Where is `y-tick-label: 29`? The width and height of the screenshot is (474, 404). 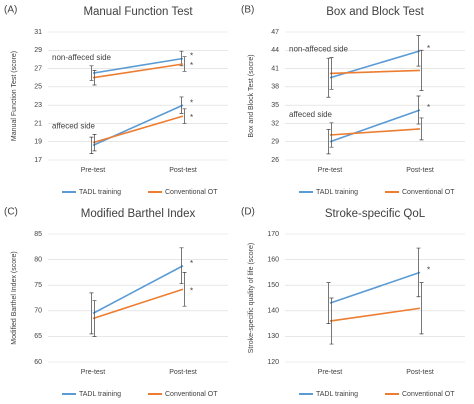 y-tick-label: 29 is located at coordinates (38, 50).